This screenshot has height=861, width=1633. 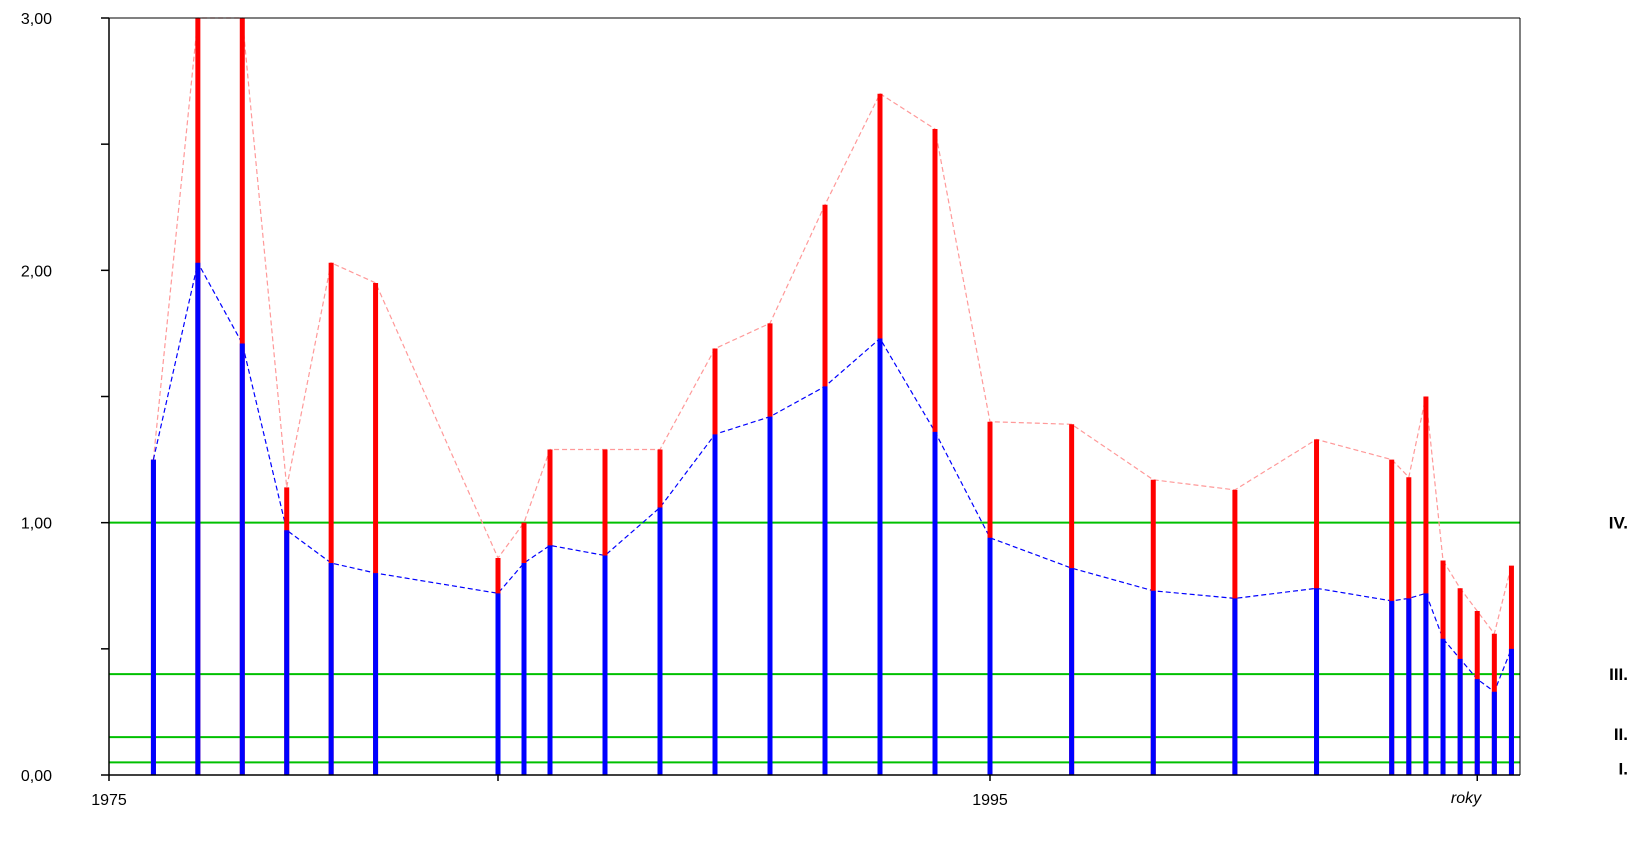 I want to click on reference-label: III., so click(x=1618, y=674).